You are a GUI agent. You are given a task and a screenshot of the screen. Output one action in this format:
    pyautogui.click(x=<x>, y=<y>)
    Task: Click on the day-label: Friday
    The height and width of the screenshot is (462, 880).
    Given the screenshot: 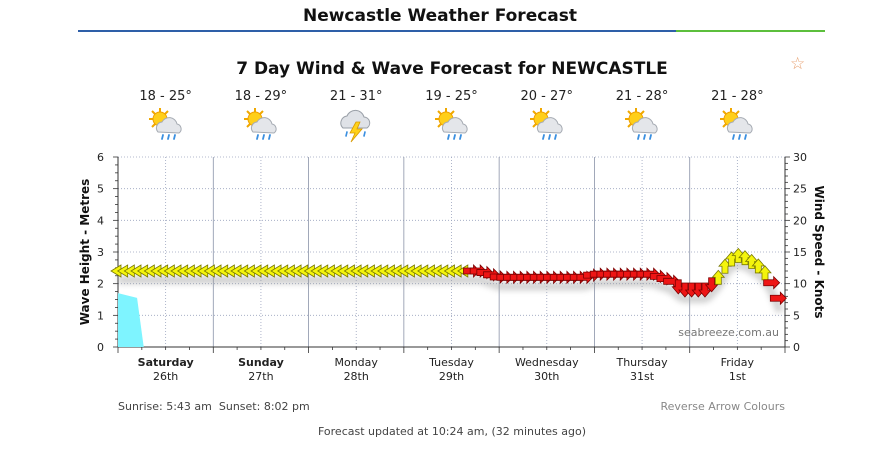 What is the action you would take?
    pyautogui.click(x=738, y=362)
    